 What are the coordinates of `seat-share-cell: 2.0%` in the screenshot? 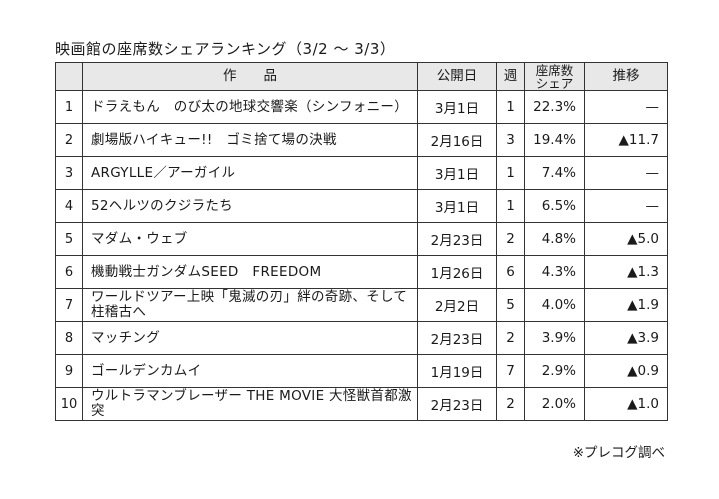 It's located at (554, 404).